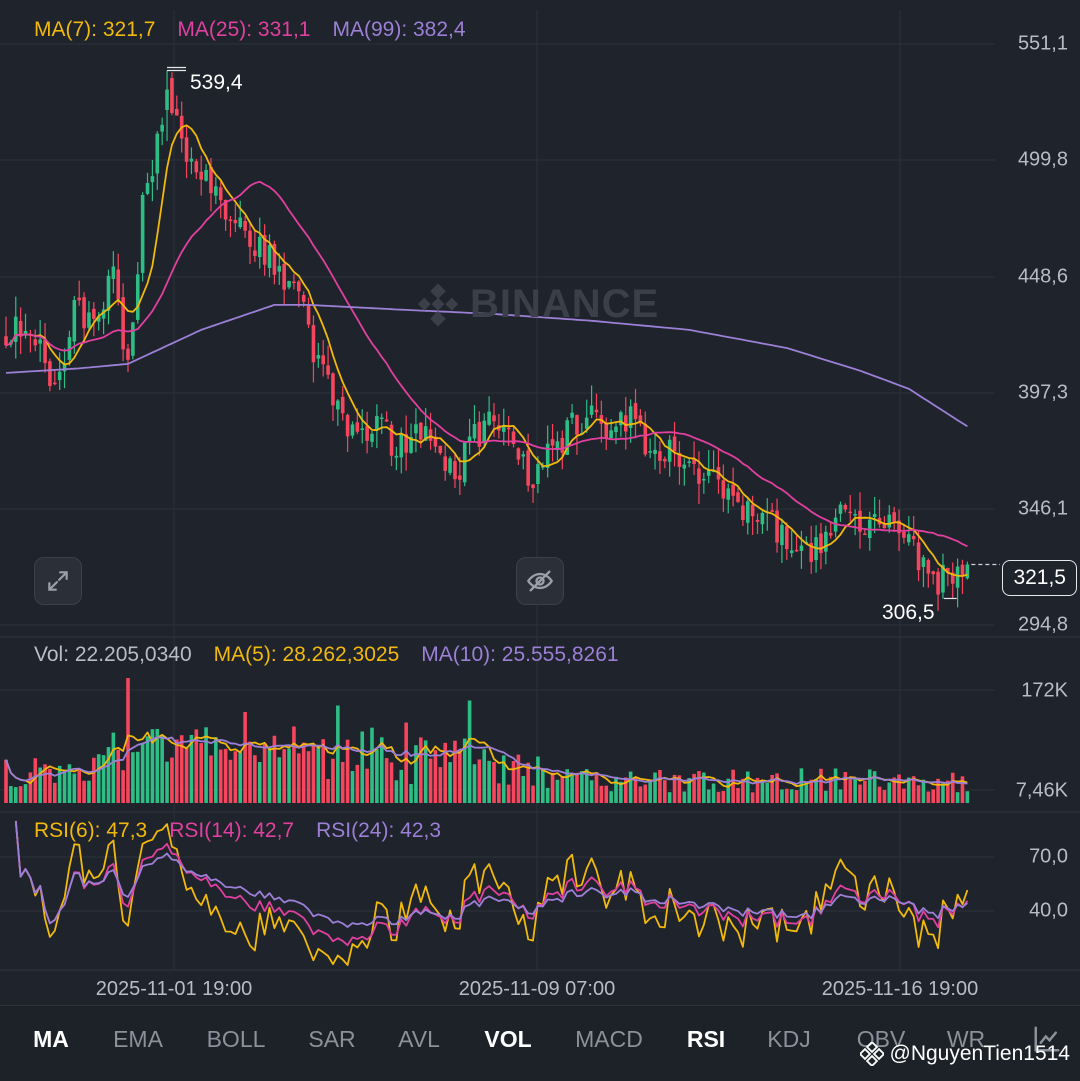  I want to click on tool-sar: SAR, so click(332, 1039).